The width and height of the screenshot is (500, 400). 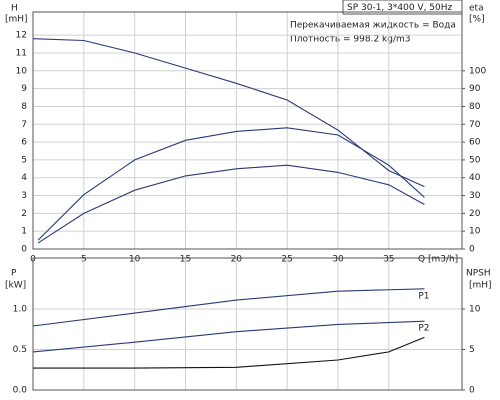 What do you see at coordinates (24, 89) in the screenshot?
I see `y-tick-label: 9` at bounding box center [24, 89].